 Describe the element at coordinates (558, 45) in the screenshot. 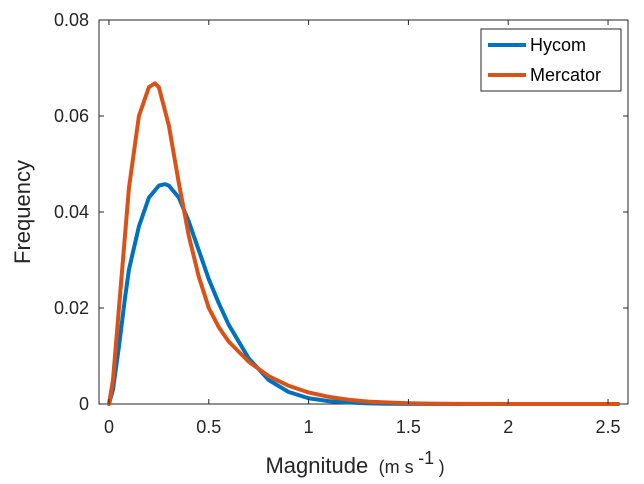

I see `legend-label-hycom: Hycom` at that location.